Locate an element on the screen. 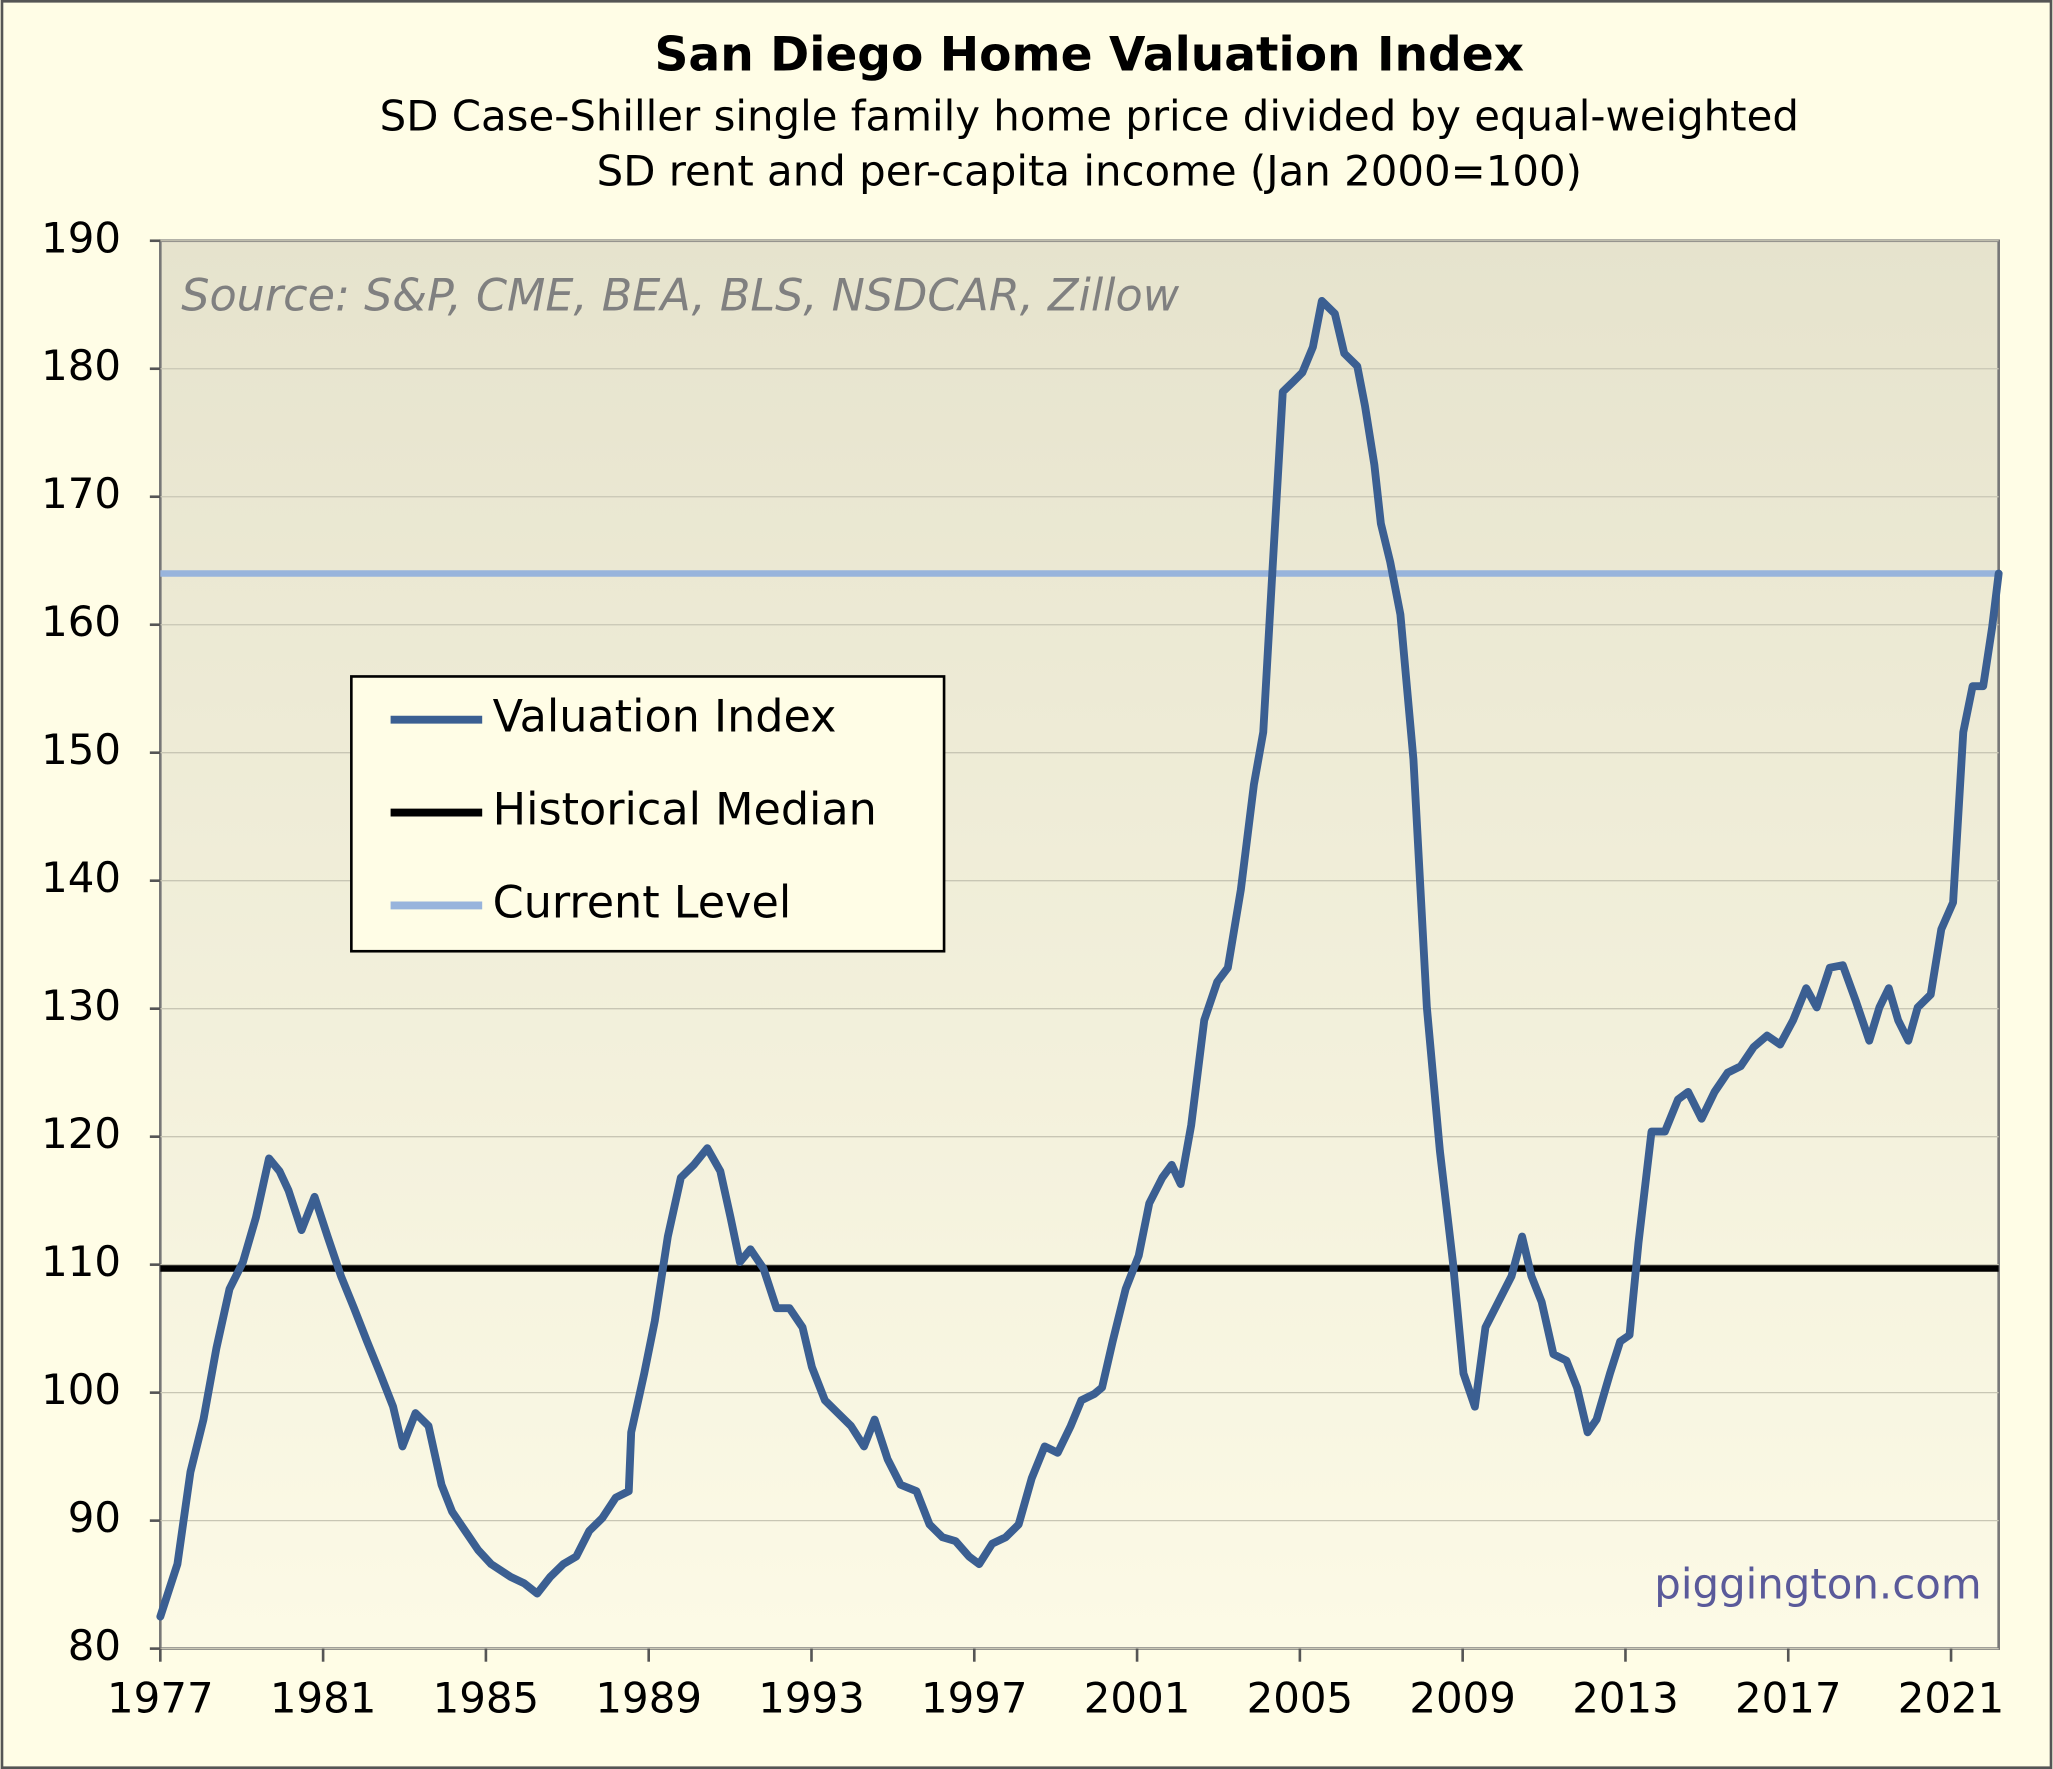 The height and width of the screenshot is (1769, 2053). y-tick-label: 180 is located at coordinates (81, 365).